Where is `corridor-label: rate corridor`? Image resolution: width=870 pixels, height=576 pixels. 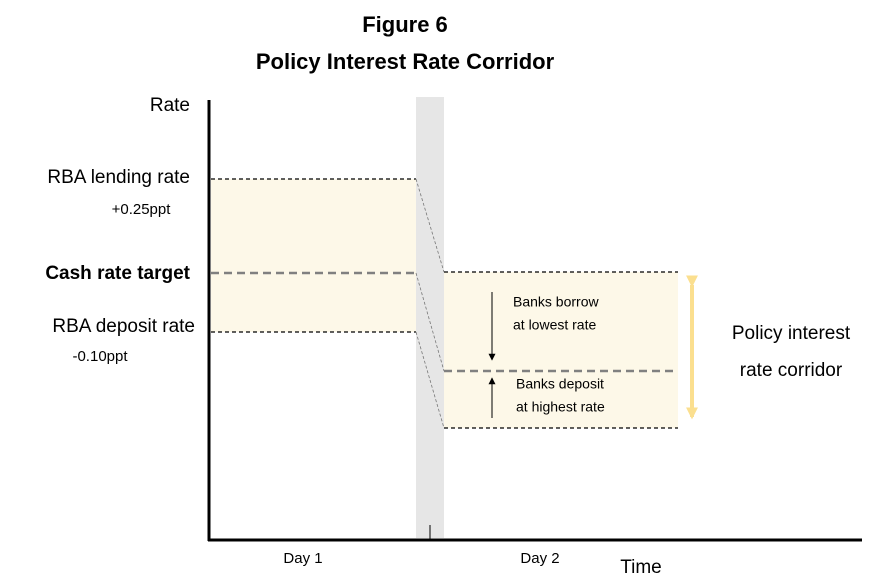
corridor-label: rate corridor is located at coordinates (791, 370).